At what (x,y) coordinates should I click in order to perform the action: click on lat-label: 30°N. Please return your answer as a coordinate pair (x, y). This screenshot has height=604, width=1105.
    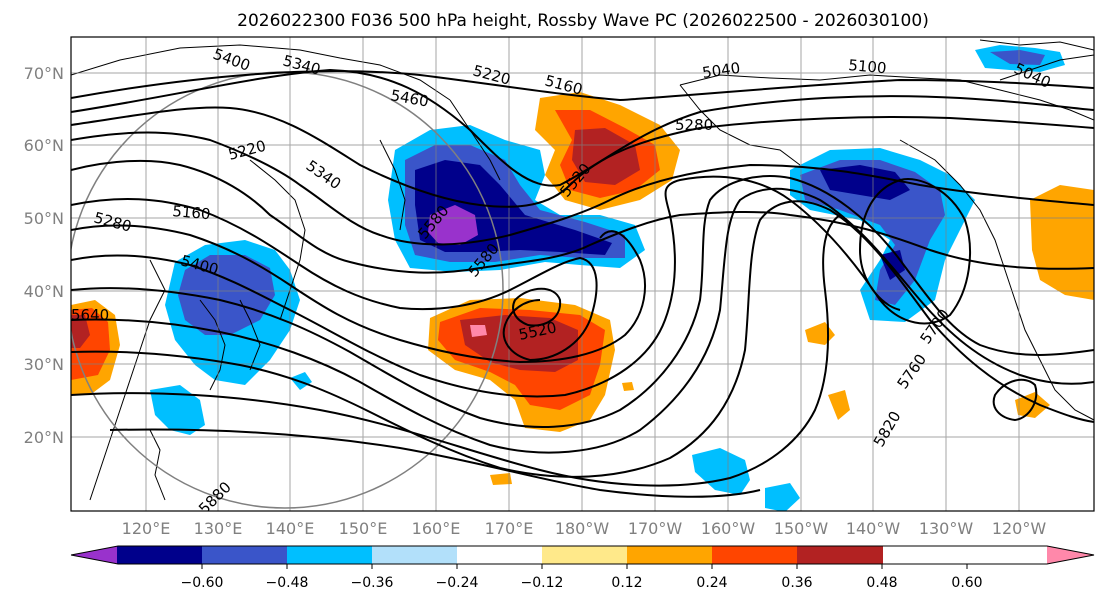
    Looking at the image, I should click on (44, 364).